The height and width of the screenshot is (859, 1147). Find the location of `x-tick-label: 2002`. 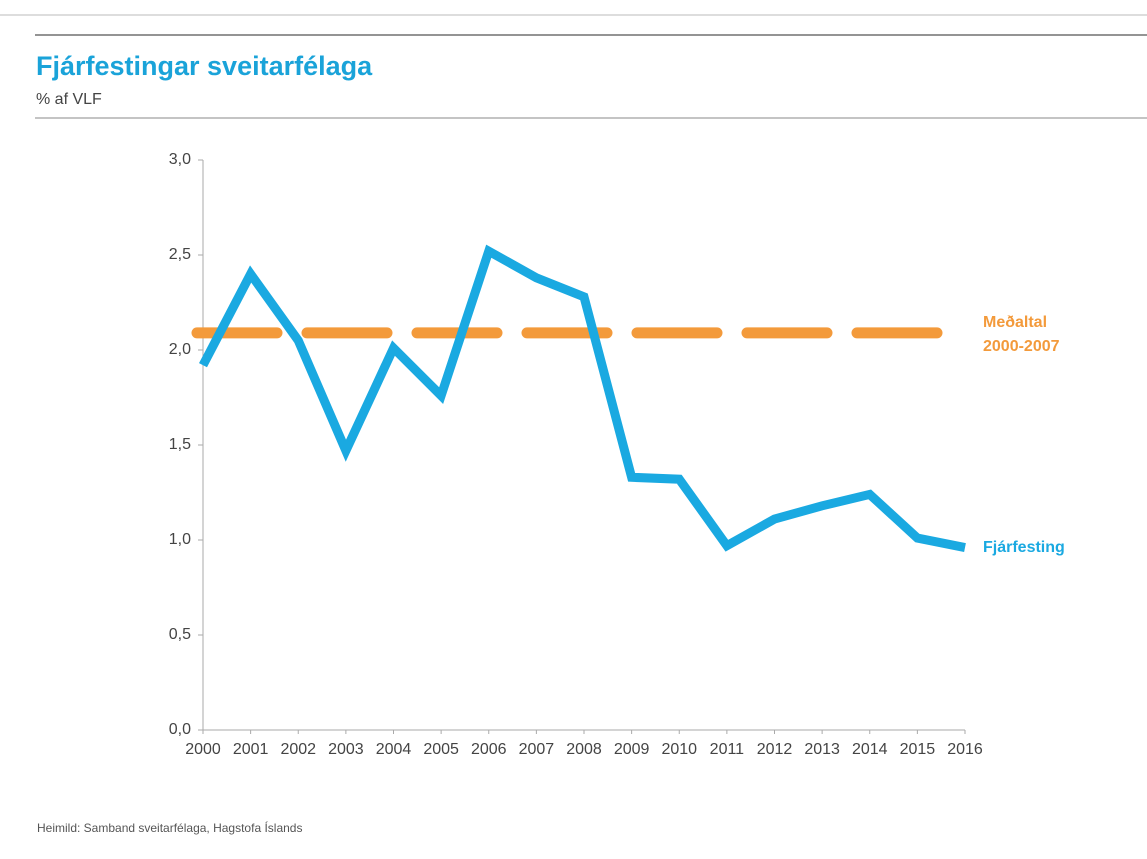

x-tick-label: 2002 is located at coordinates (298, 749).